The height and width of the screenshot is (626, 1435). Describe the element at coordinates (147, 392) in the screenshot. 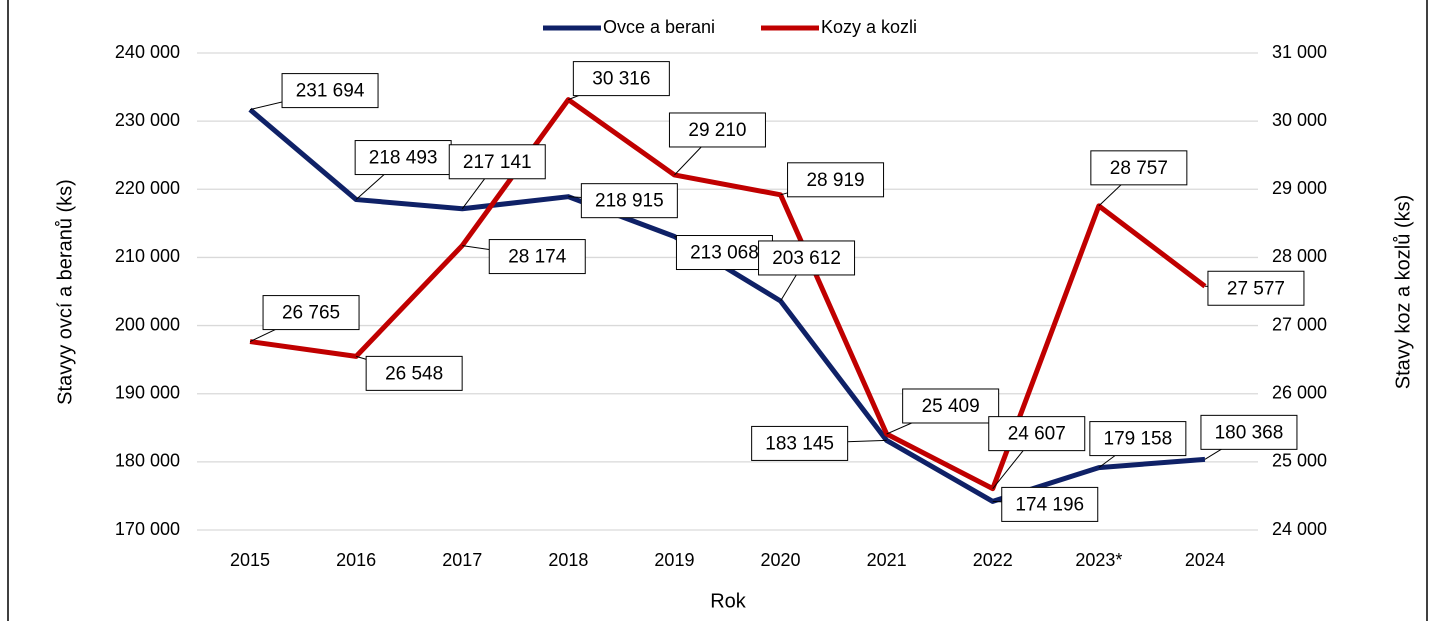

I see `y-tick-label: 190 000` at that location.